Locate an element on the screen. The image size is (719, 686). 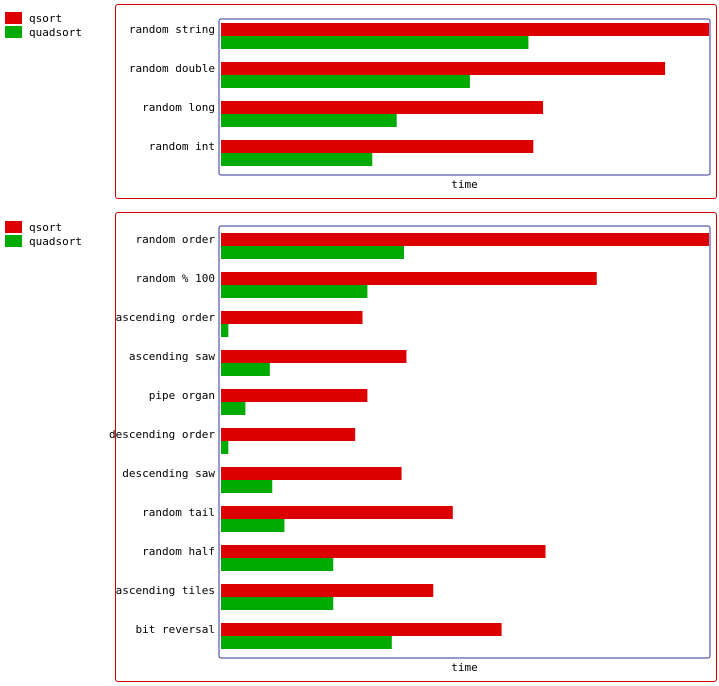
bar-quadsort-bit-reversal is located at coordinates (306, 642).